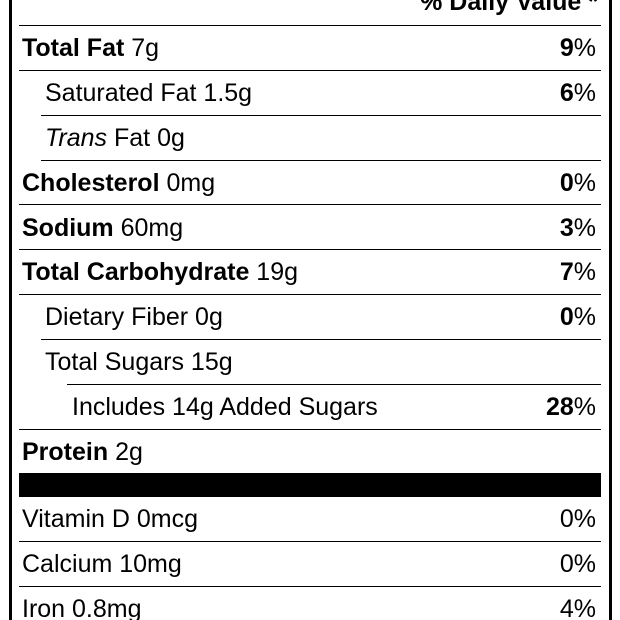 Image resolution: width=620 pixels, height=620 pixels. I want to click on label-border-left, so click(10, 310).